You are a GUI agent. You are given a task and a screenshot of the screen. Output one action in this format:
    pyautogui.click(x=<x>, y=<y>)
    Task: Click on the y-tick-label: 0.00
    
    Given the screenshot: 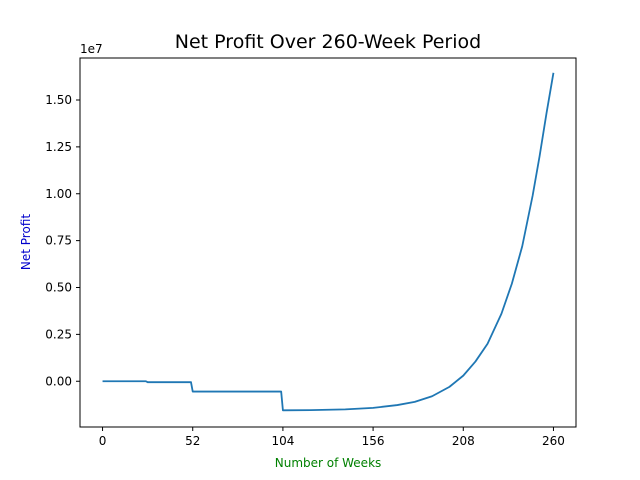 What is the action you would take?
    pyautogui.click(x=58, y=381)
    